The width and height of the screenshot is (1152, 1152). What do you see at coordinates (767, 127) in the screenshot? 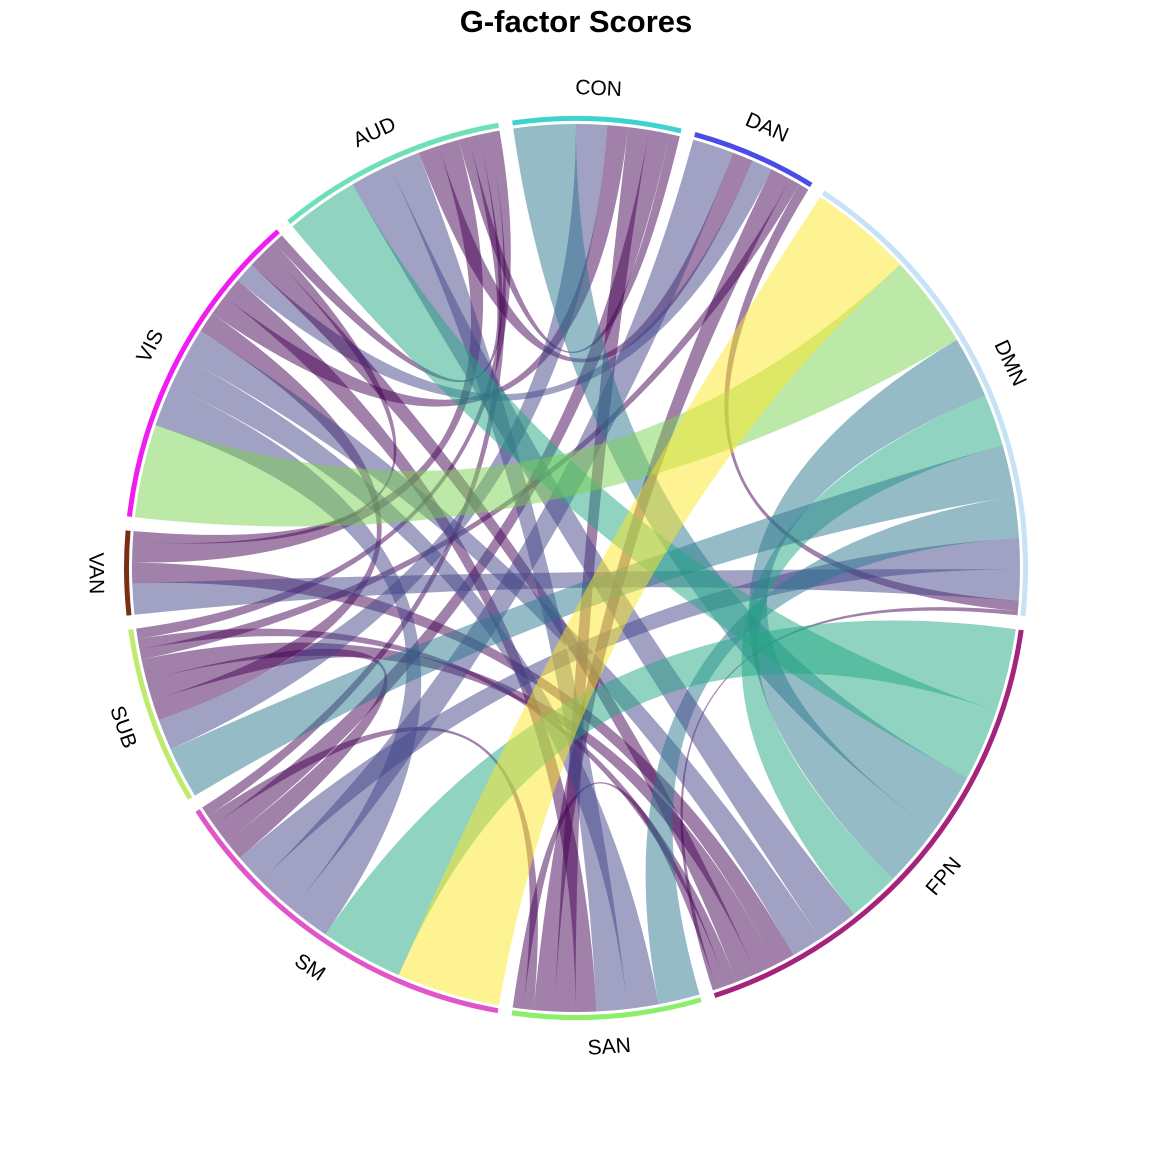
I see `sector-label-dan: DAN` at bounding box center [767, 127].